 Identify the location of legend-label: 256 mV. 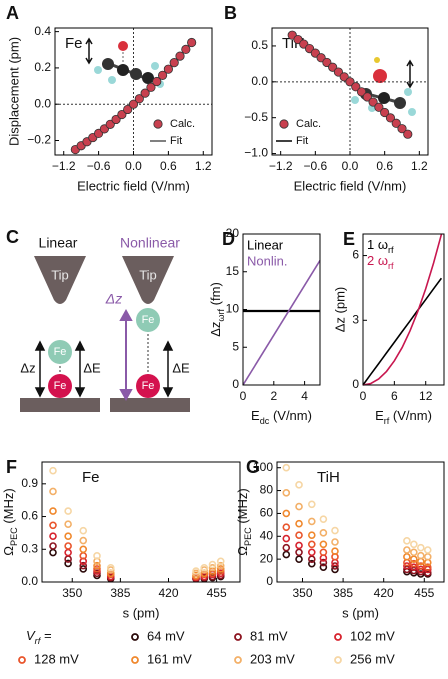
(372, 658).